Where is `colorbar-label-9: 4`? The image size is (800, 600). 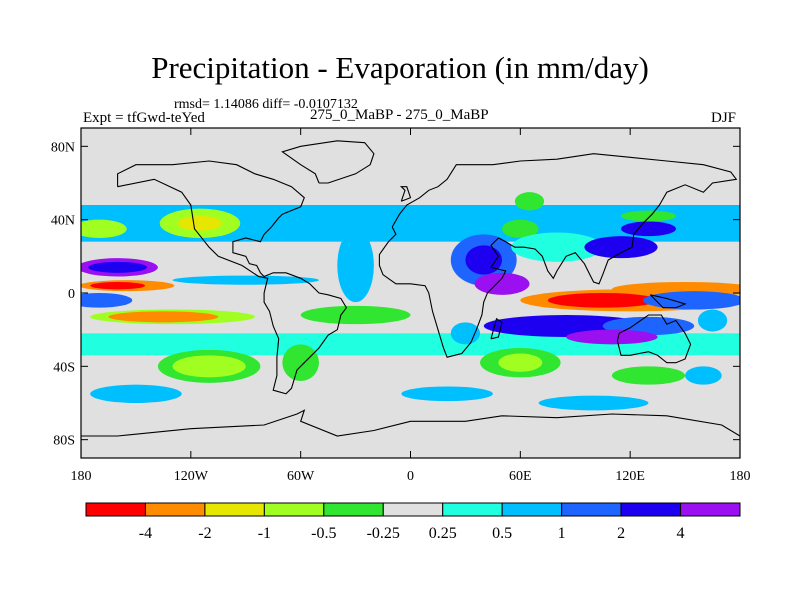
colorbar-label-9: 4 is located at coordinates (681, 533).